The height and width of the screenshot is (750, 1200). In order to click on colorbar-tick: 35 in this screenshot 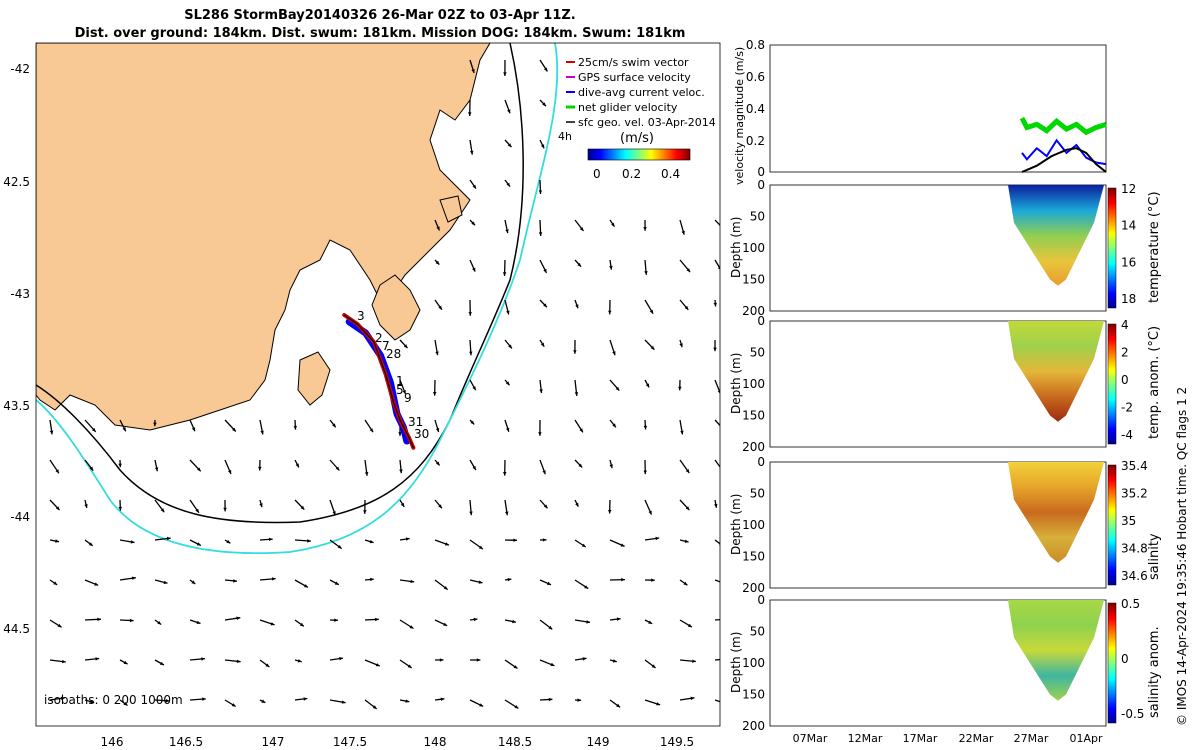, I will do `click(1128, 521)`.